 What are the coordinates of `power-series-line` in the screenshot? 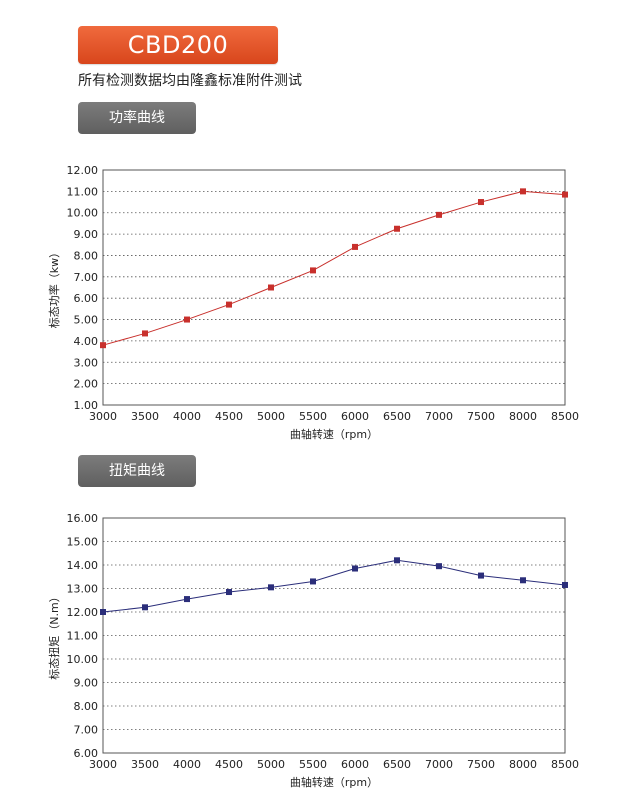 It's located at (334, 268).